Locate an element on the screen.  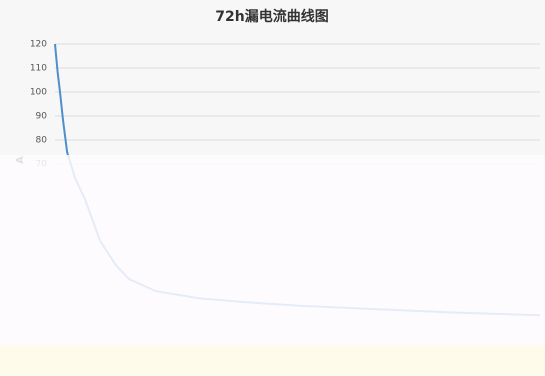
y-tick-label: 100 is located at coordinates (38, 93).